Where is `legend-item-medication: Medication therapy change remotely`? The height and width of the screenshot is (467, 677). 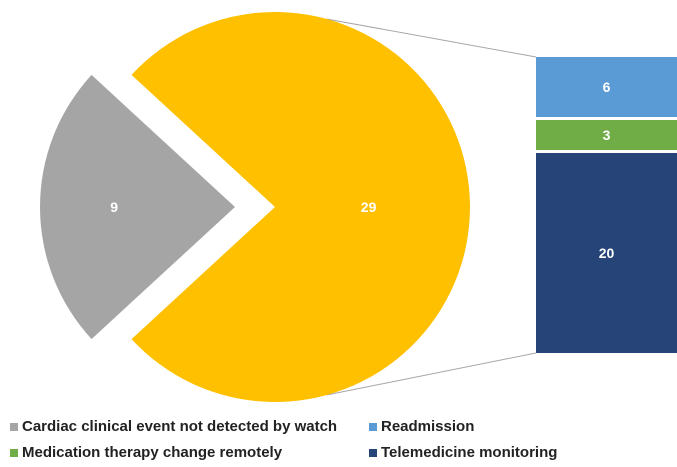 legend-item-medication: Medication therapy change remotely is located at coordinates (146, 452).